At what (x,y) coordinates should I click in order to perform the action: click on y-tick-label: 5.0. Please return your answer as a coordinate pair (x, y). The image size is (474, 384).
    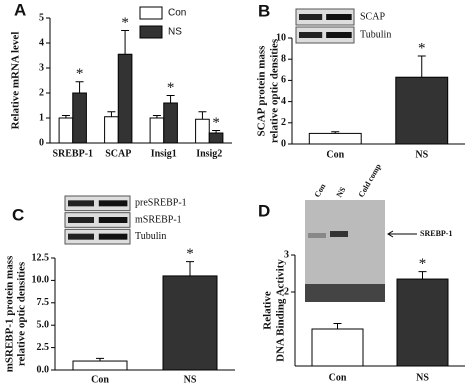
    Looking at the image, I should click on (43, 324).